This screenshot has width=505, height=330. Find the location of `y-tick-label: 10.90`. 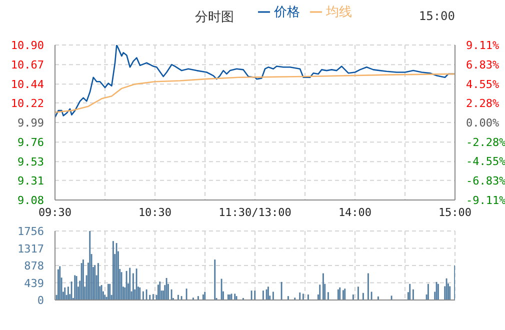

y-tick-label: 10.90 is located at coordinates (27, 45).